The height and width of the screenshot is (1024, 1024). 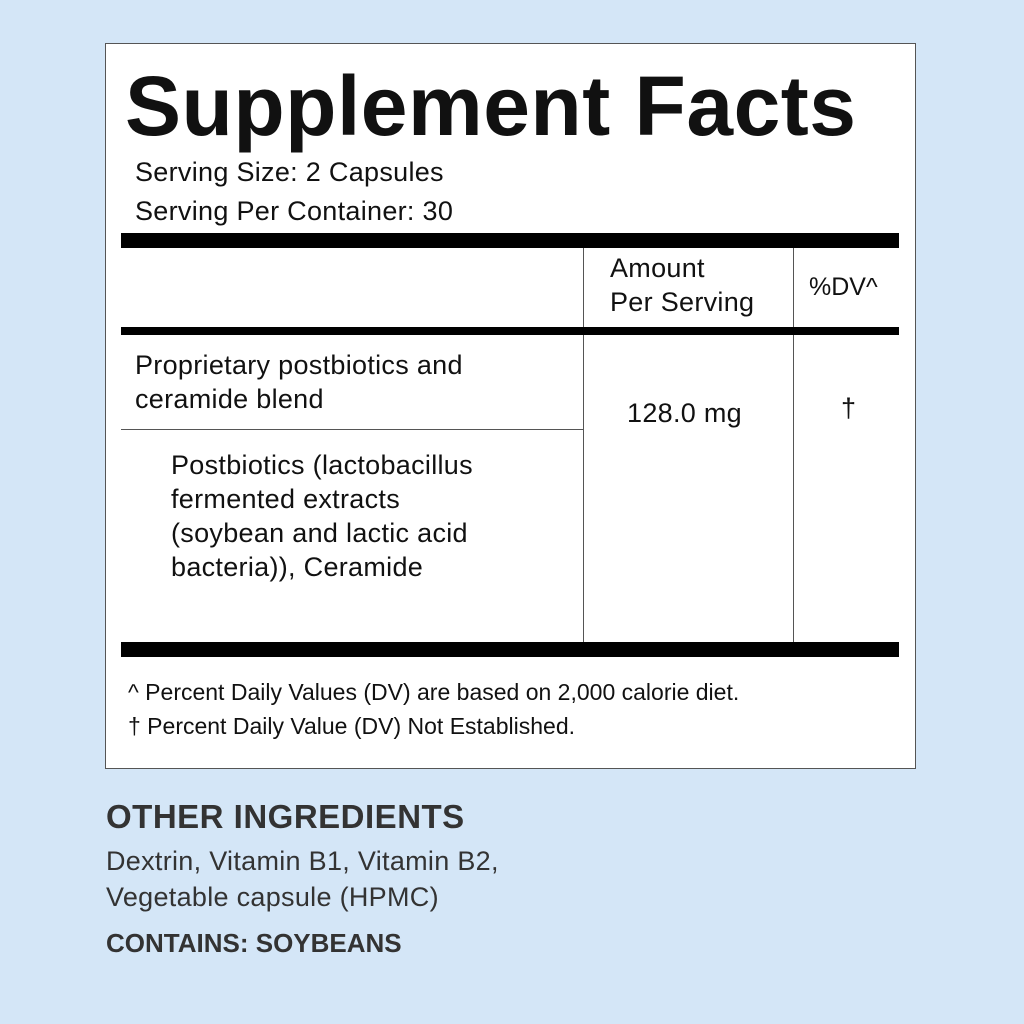 I want to click on ingredient-amount: 128.0 mg, so click(x=684, y=413).